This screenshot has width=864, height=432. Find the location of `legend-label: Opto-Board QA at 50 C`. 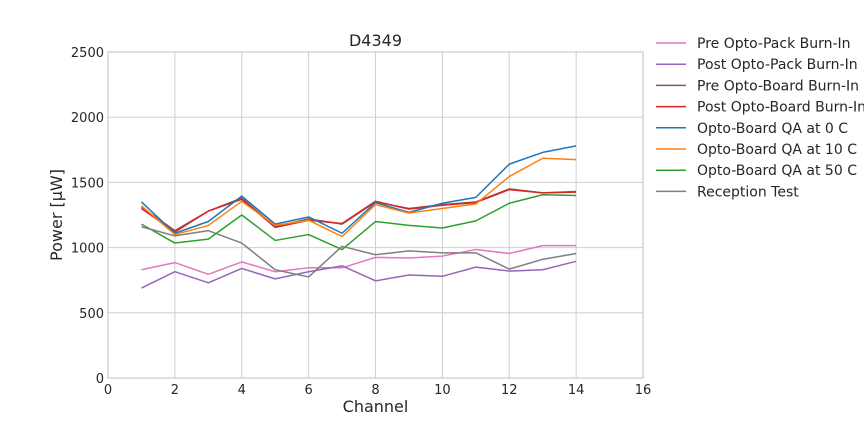

legend-label: Opto-Board QA at 50 C is located at coordinates (777, 171).